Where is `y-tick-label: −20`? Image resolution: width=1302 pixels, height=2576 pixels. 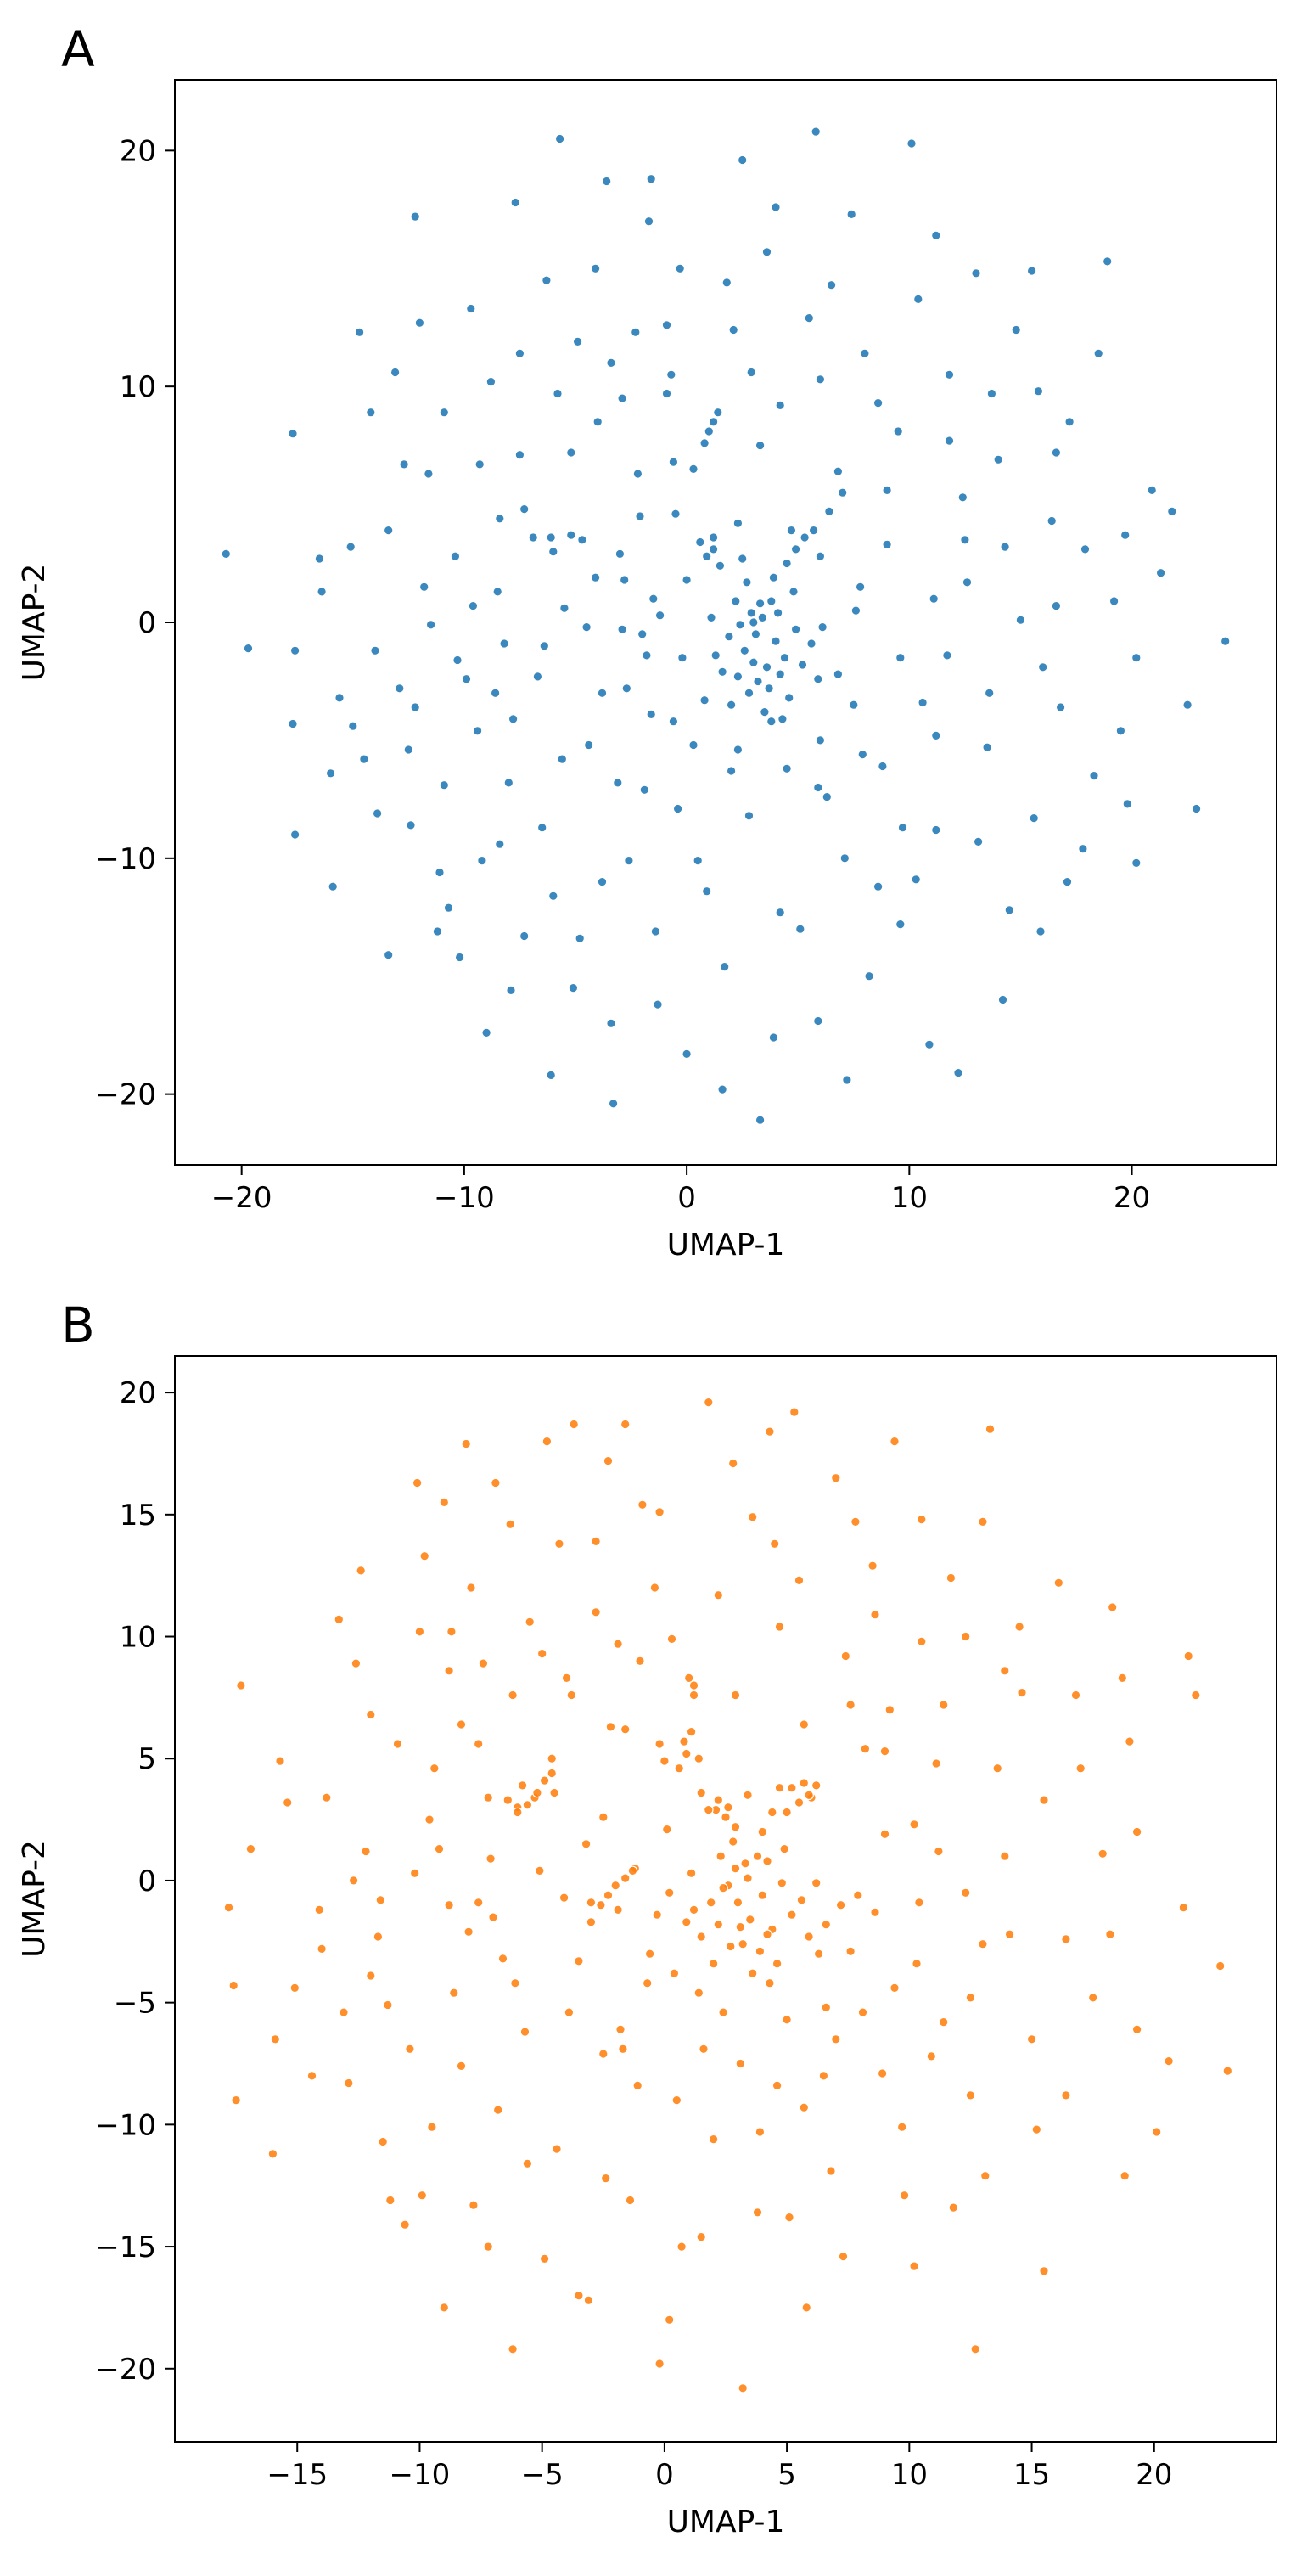 y-tick-label: −20 is located at coordinates (125, 2370).